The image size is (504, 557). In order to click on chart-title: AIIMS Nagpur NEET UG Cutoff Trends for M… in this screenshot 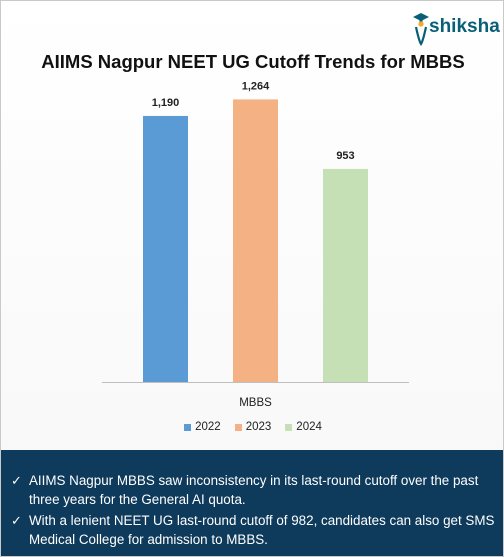, I will do `click(253, 61)`.